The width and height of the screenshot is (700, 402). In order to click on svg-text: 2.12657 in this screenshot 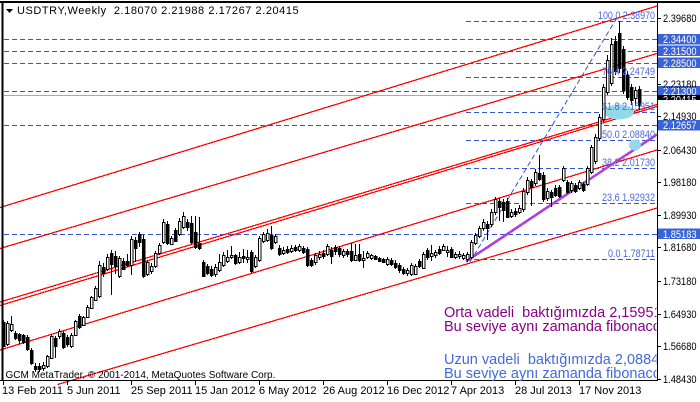, I will do `click(680, 126)`.